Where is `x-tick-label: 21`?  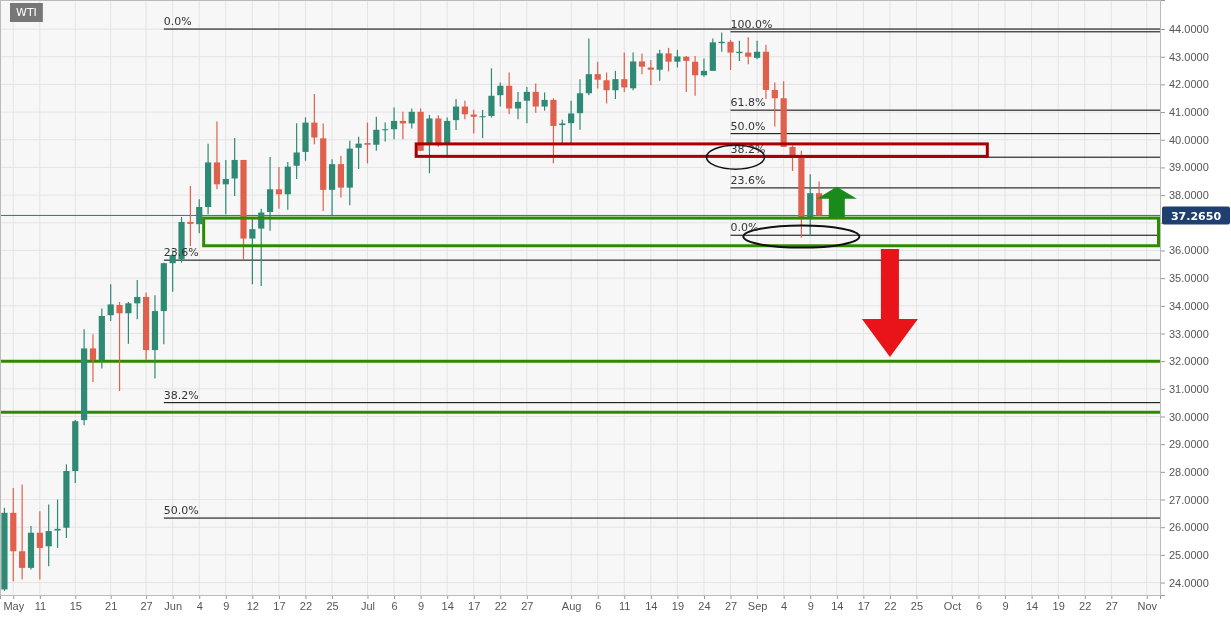
x-tick-label: 21 is located at coordinates (111, 605).